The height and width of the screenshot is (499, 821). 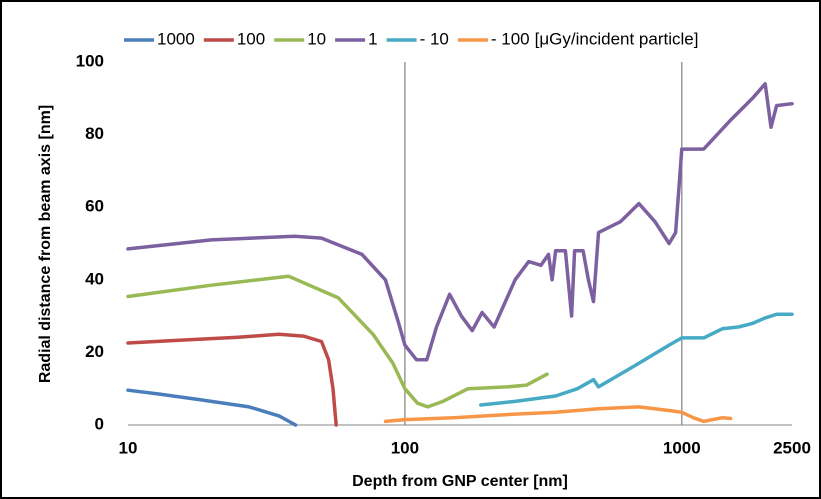 I want to click on x-tick-label: 10, so click(x=128, y=447).